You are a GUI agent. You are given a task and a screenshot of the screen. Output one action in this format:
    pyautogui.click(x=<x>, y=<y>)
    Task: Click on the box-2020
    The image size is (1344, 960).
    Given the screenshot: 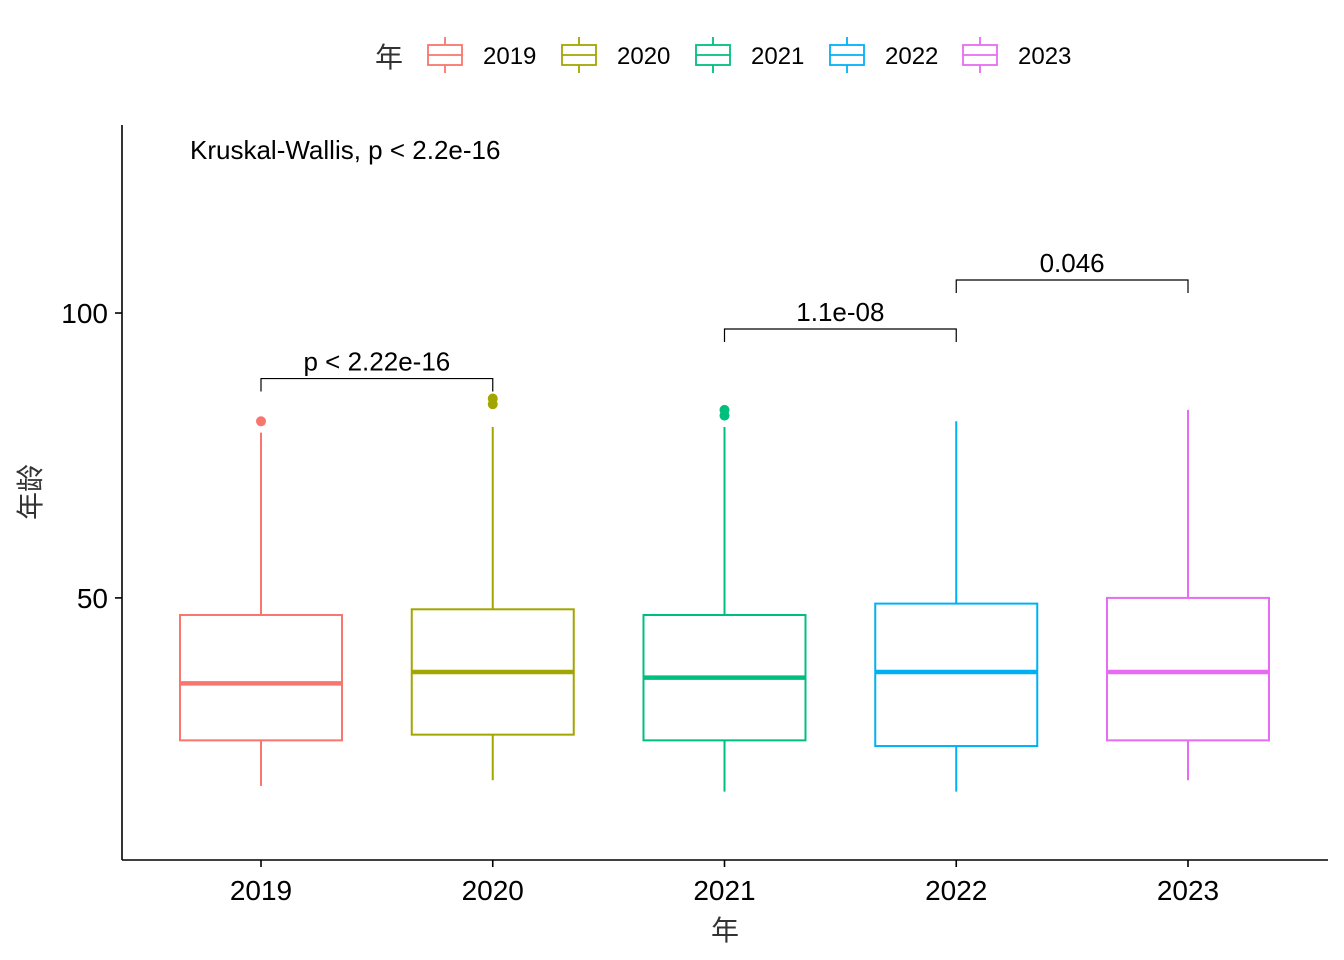 What is the action you would take?
    pyautogui.click(x=492, y=587)
    